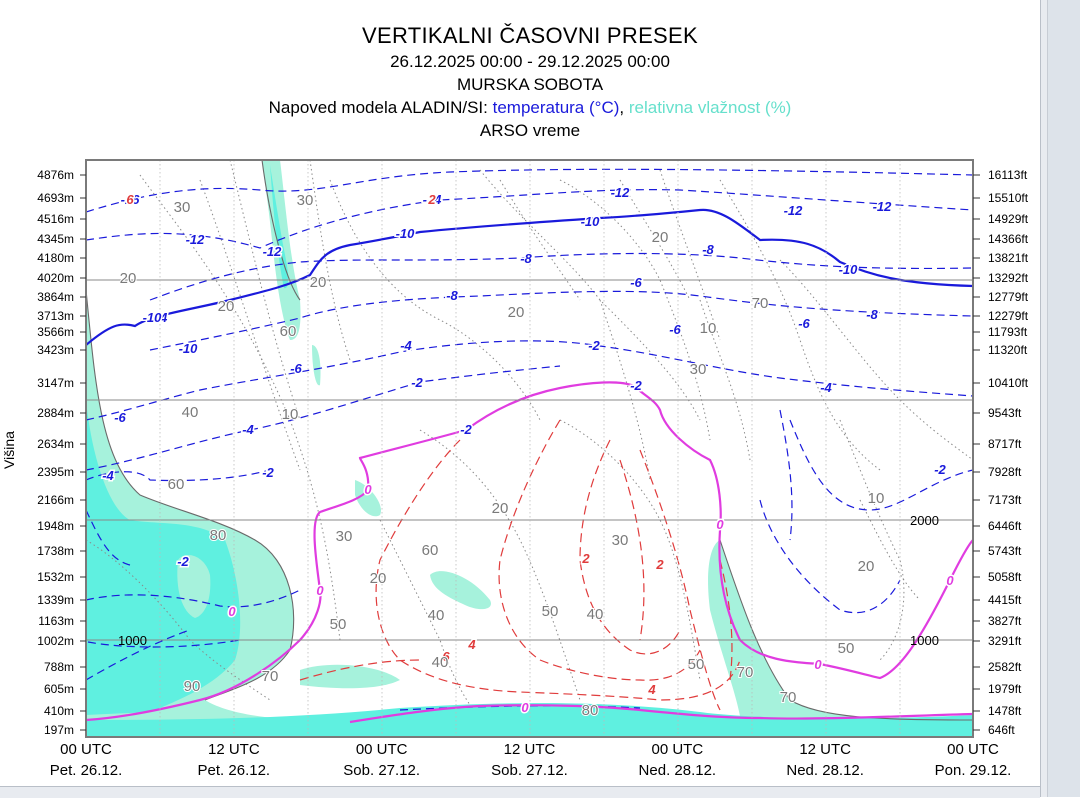 This screenshot has height=798, width=1080. I want to click on y-left-tick-label: 788m, so click(59, 667).